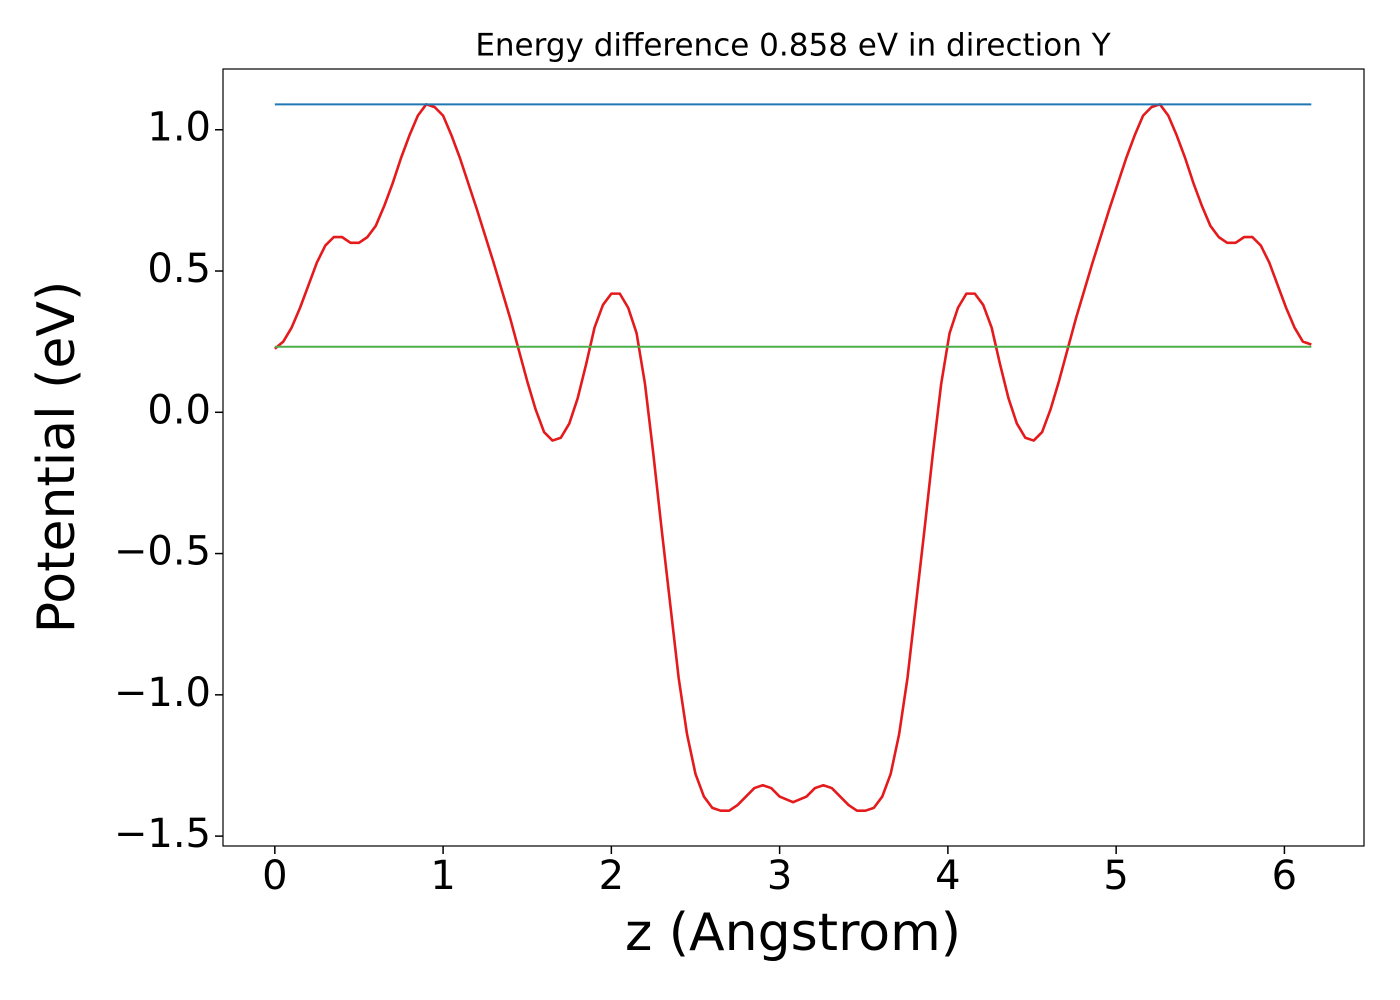 The image size is (1400, 1000). I want to click on y-axis-label: Potential (eV), so click(57, 457).